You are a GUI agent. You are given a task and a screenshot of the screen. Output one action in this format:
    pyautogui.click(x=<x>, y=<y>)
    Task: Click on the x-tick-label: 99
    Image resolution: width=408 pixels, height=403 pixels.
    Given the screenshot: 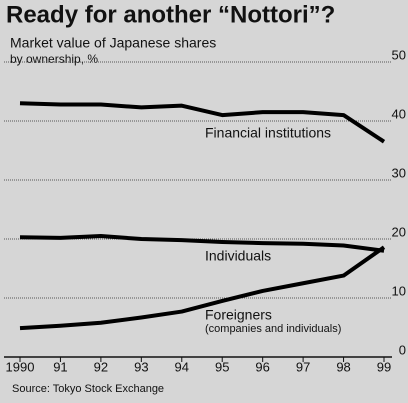 What is the action you would take?
    pyautogui.click(x=384, y=366)
    